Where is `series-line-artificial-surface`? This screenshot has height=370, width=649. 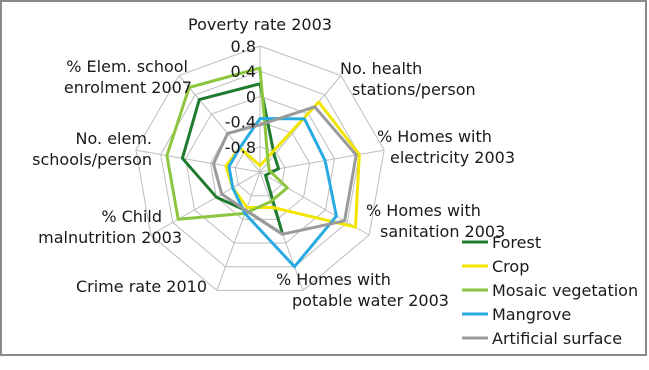
series-line-artificial-surface is located at coordinates (285, 170).